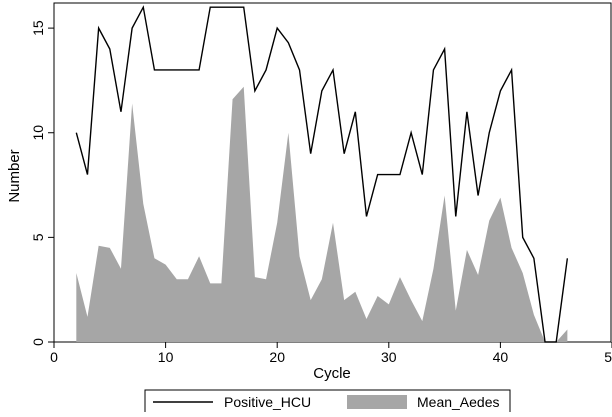 Image resolution: width=612 pixels, height=417 pixels. What do you see at coordinates (608, 357) in the screenshot?
I see `x-tick-label-50: 50` at bounding box center [608, 357].